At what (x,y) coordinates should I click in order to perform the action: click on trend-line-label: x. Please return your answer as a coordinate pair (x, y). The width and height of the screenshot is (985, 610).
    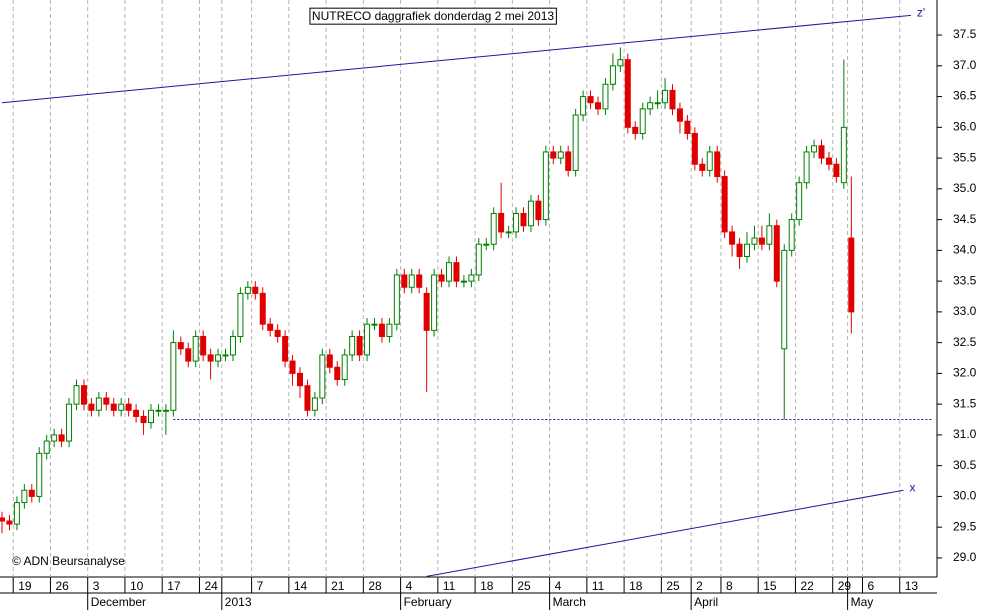
    Looking at the image, I should click on (912, 487).